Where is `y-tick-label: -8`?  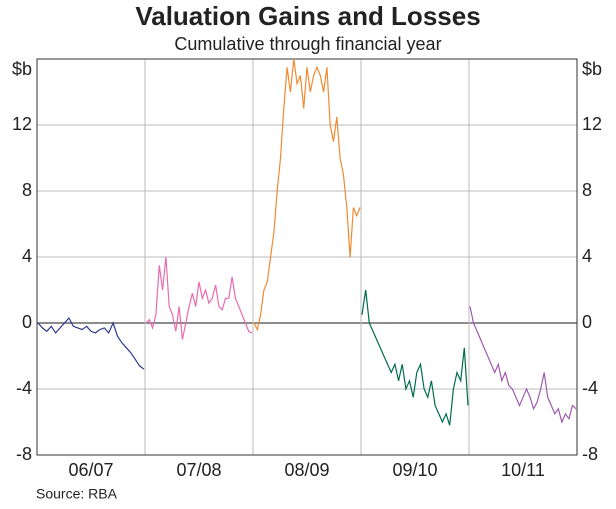
y-tick-label: -8 is located at coordinates (24, 454).